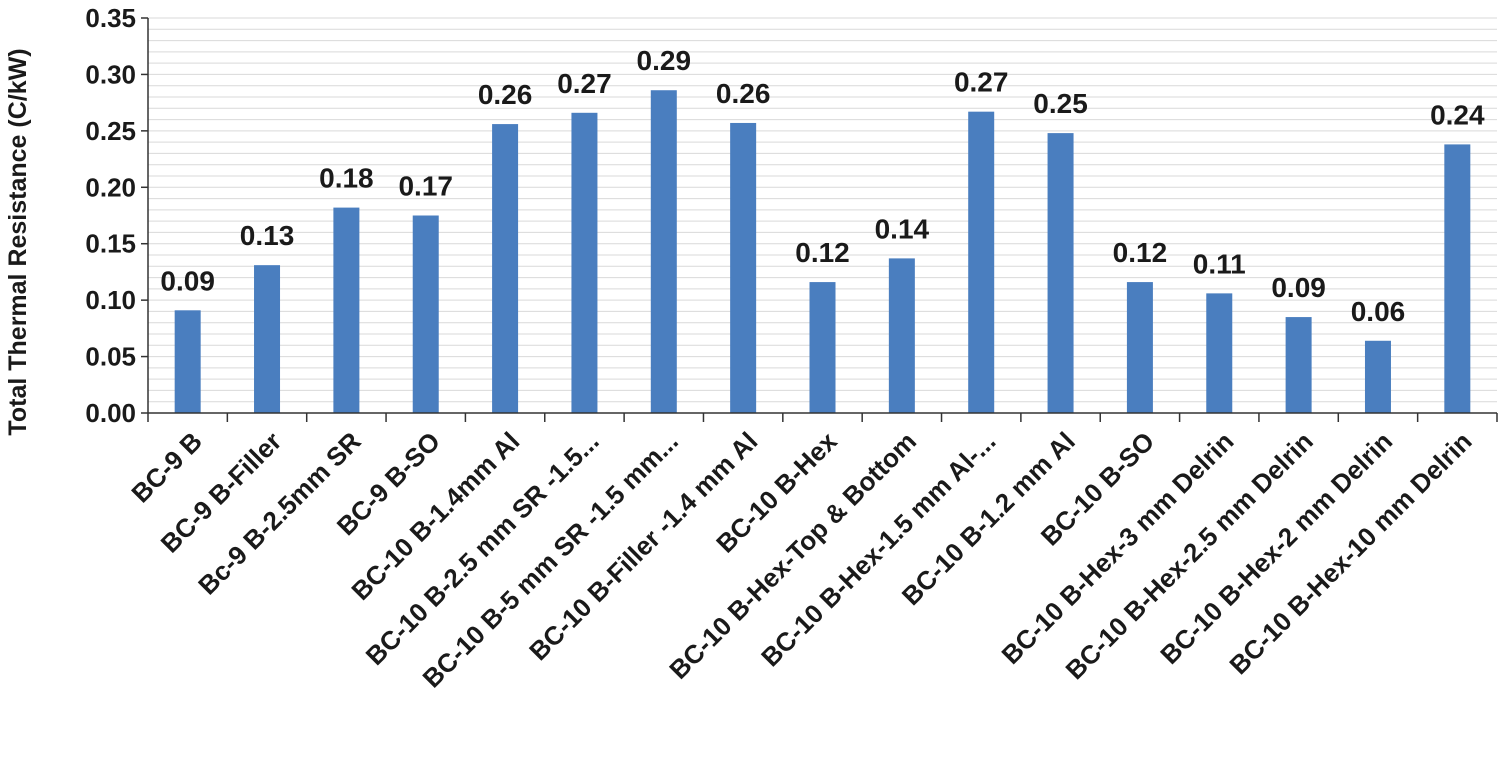 Image resolution: width=1500 pixels, height=759 pixels. Describe the element at coordinates (664, 60) in the screenshot. I see `data-label: 0.29` at that location.